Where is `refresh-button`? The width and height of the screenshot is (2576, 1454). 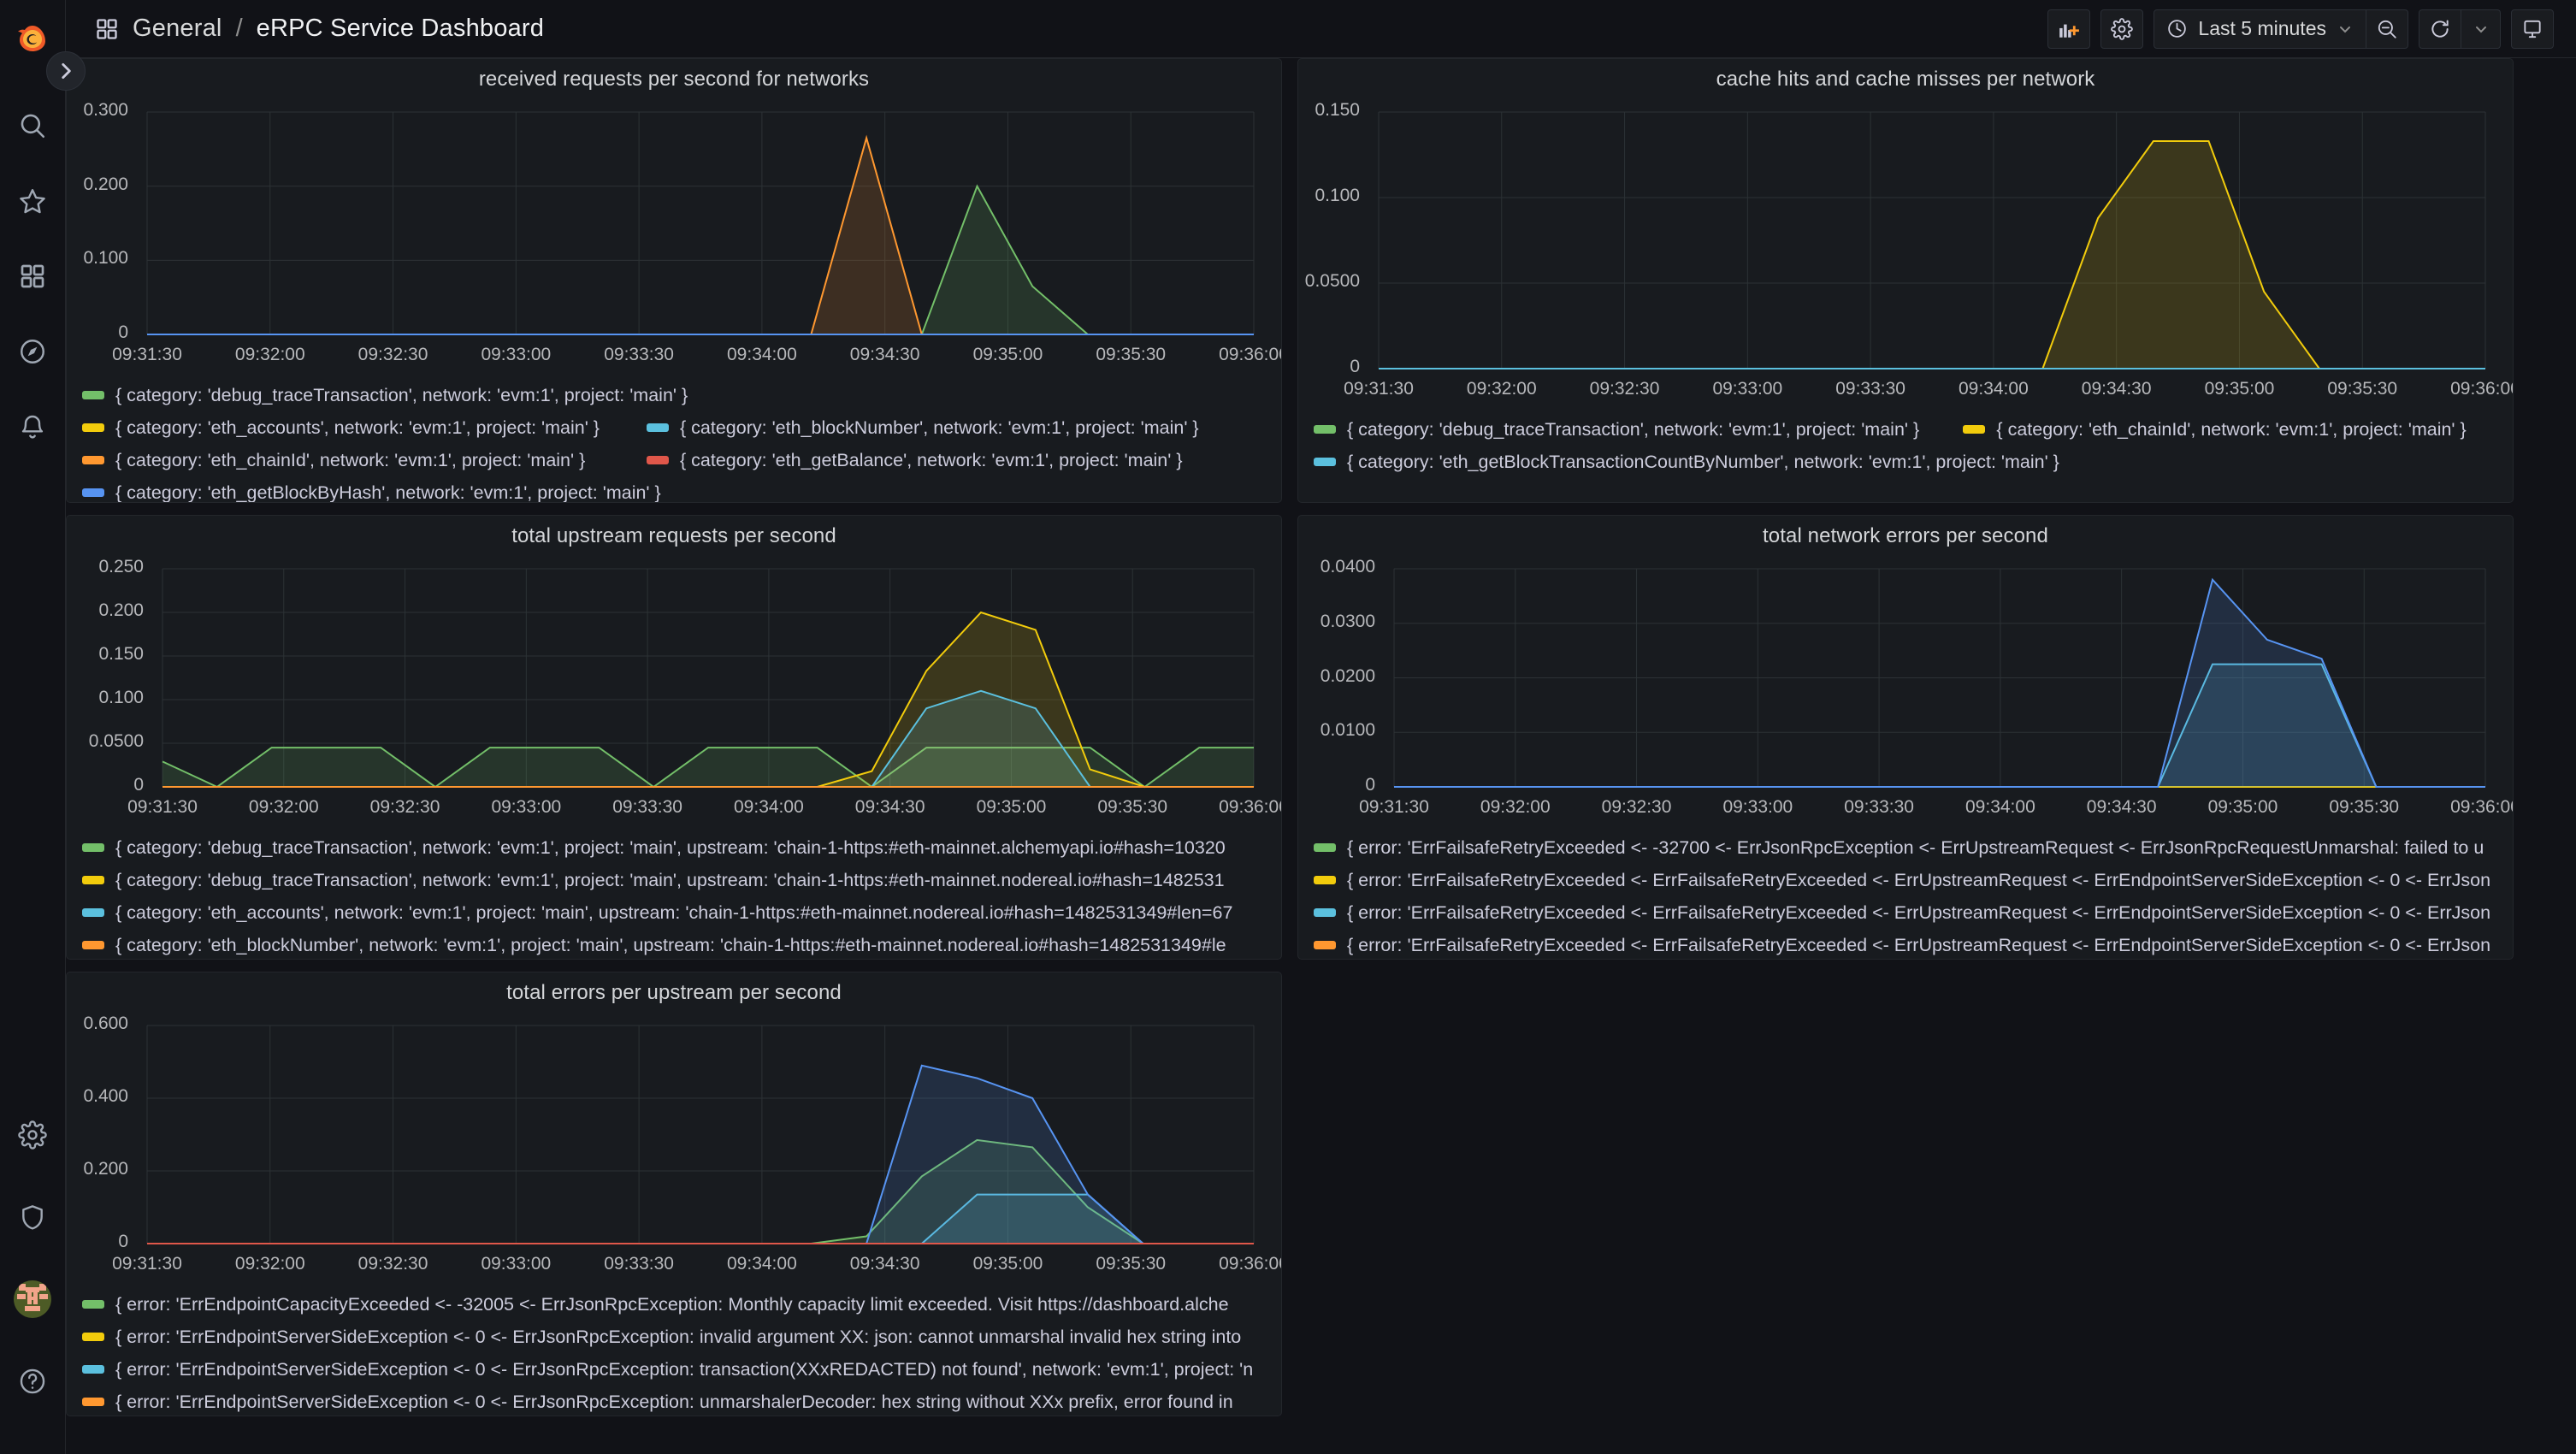
refresh-button is located at coordinates (2440, 29).